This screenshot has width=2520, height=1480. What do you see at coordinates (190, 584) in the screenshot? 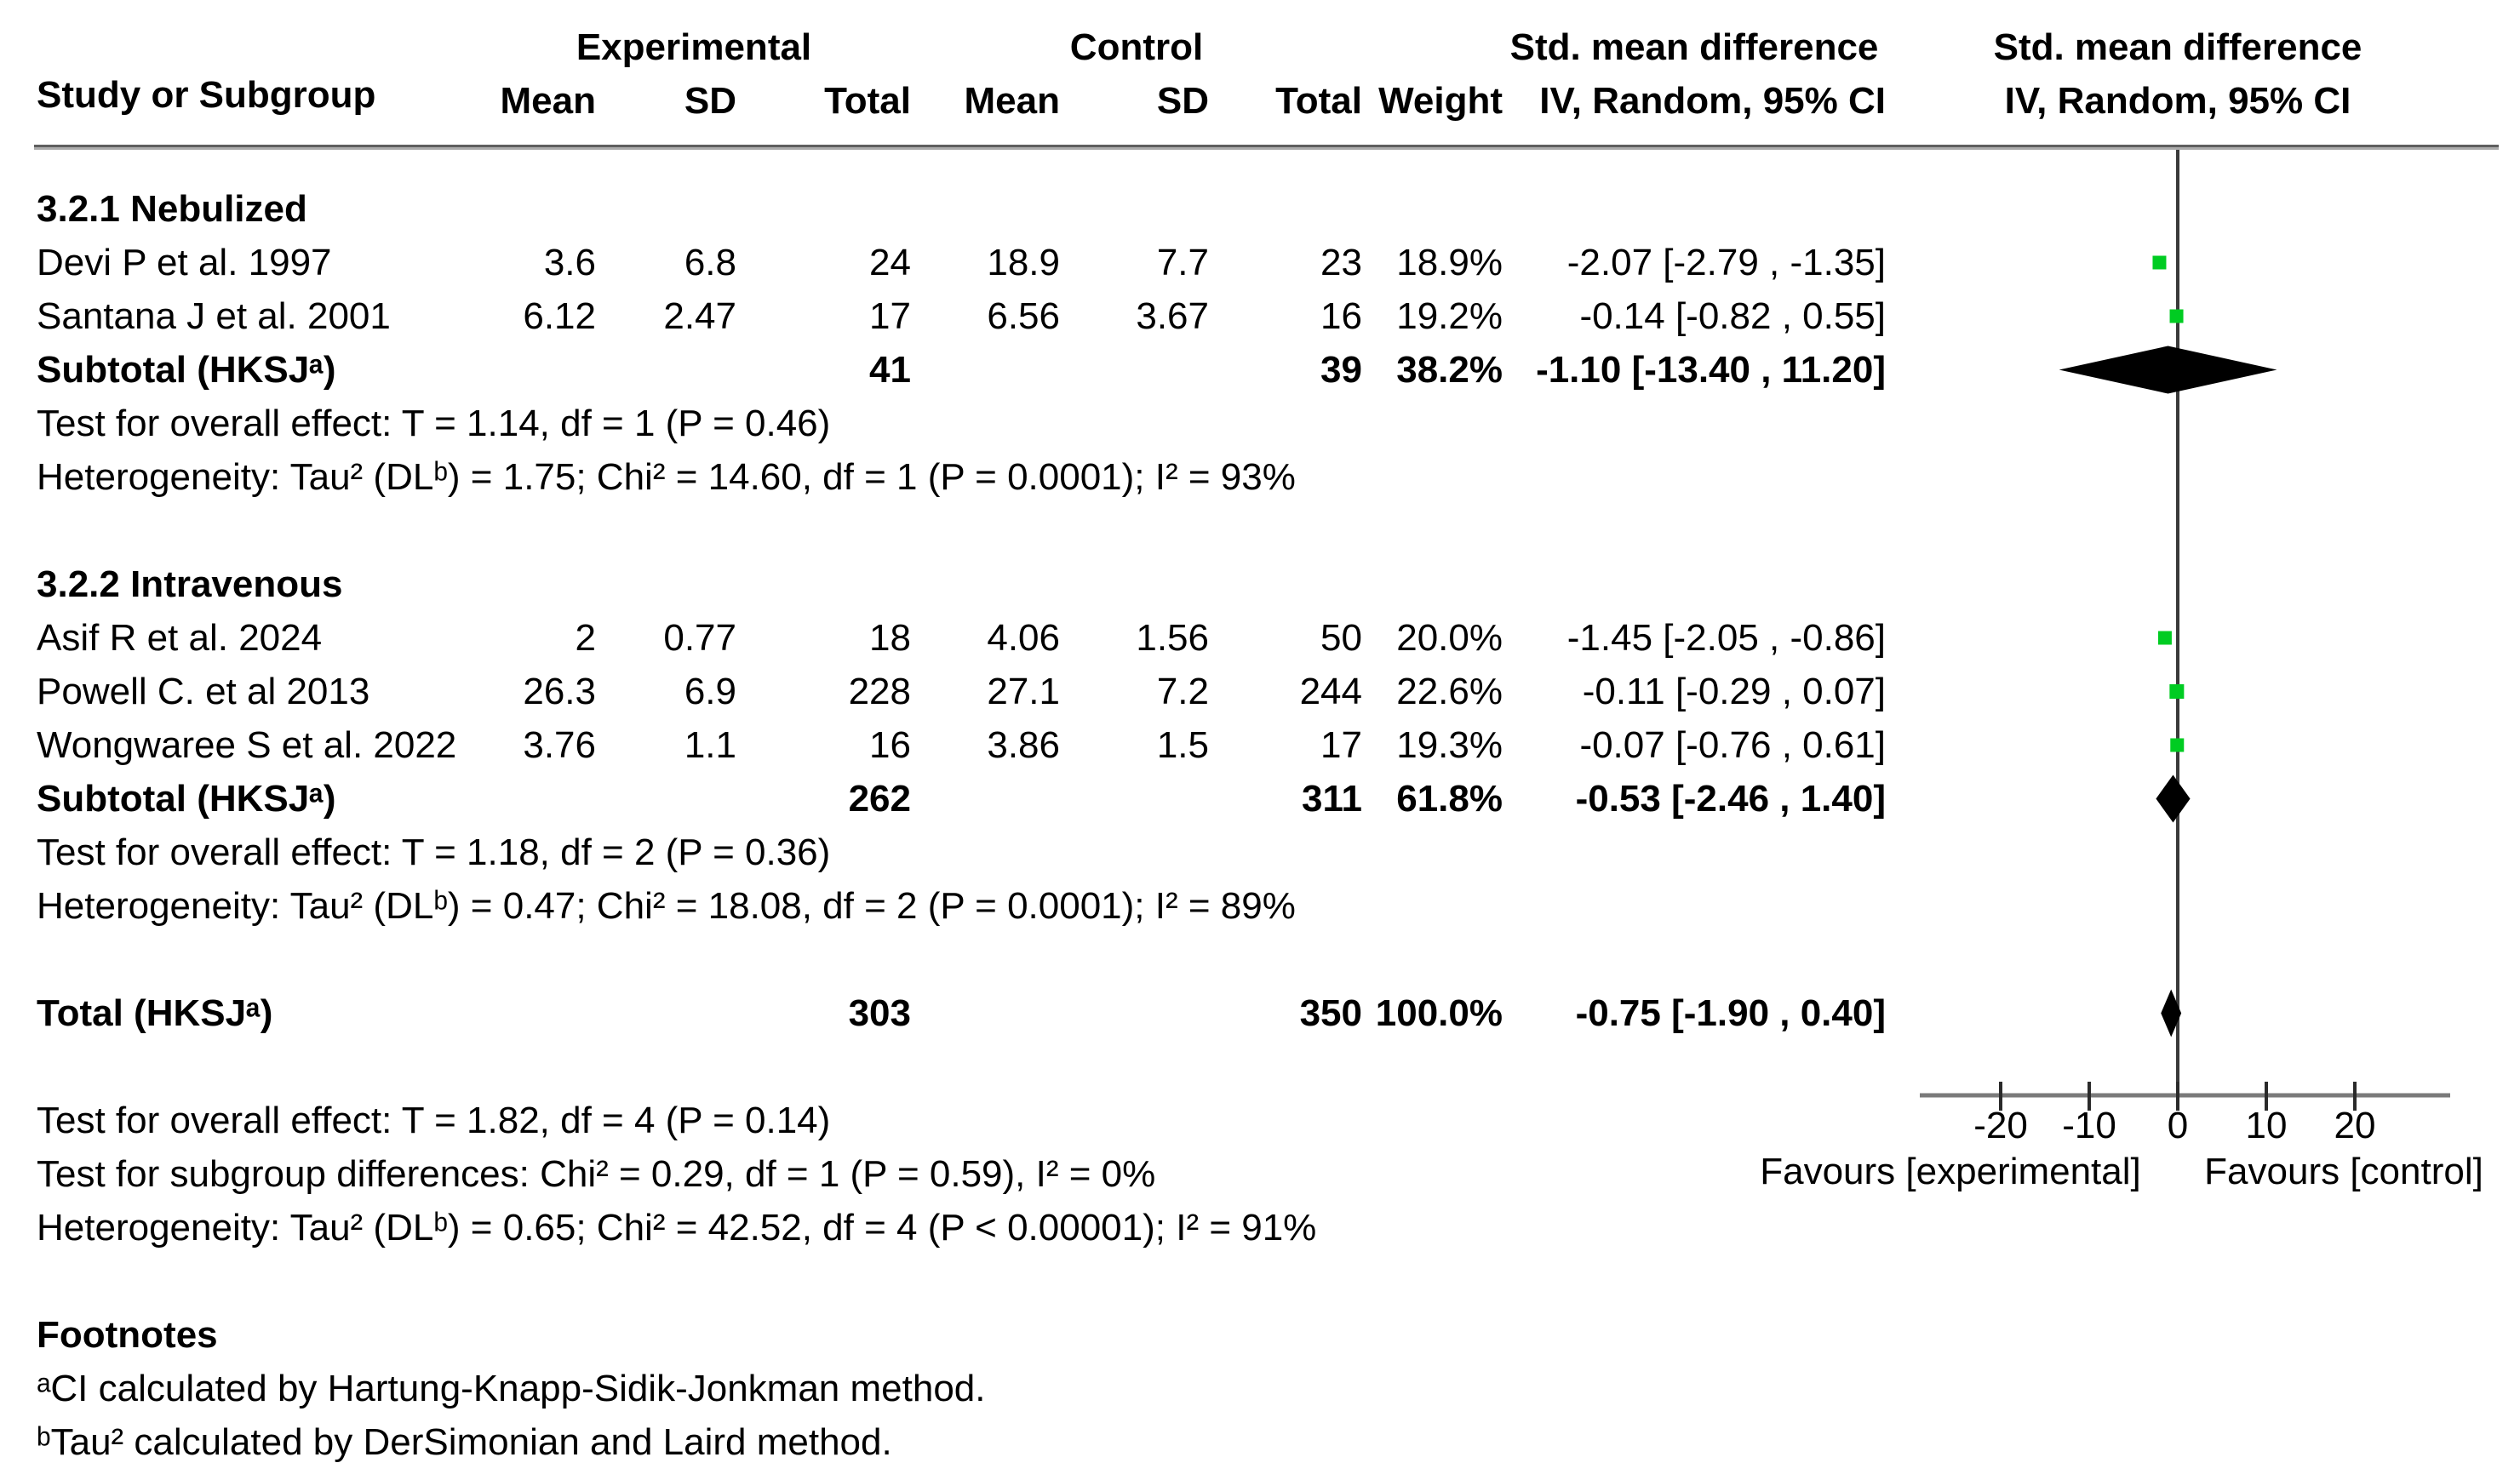
I see `text-line: 3.2.2 Intravenous` at bounding box center [190, 584].